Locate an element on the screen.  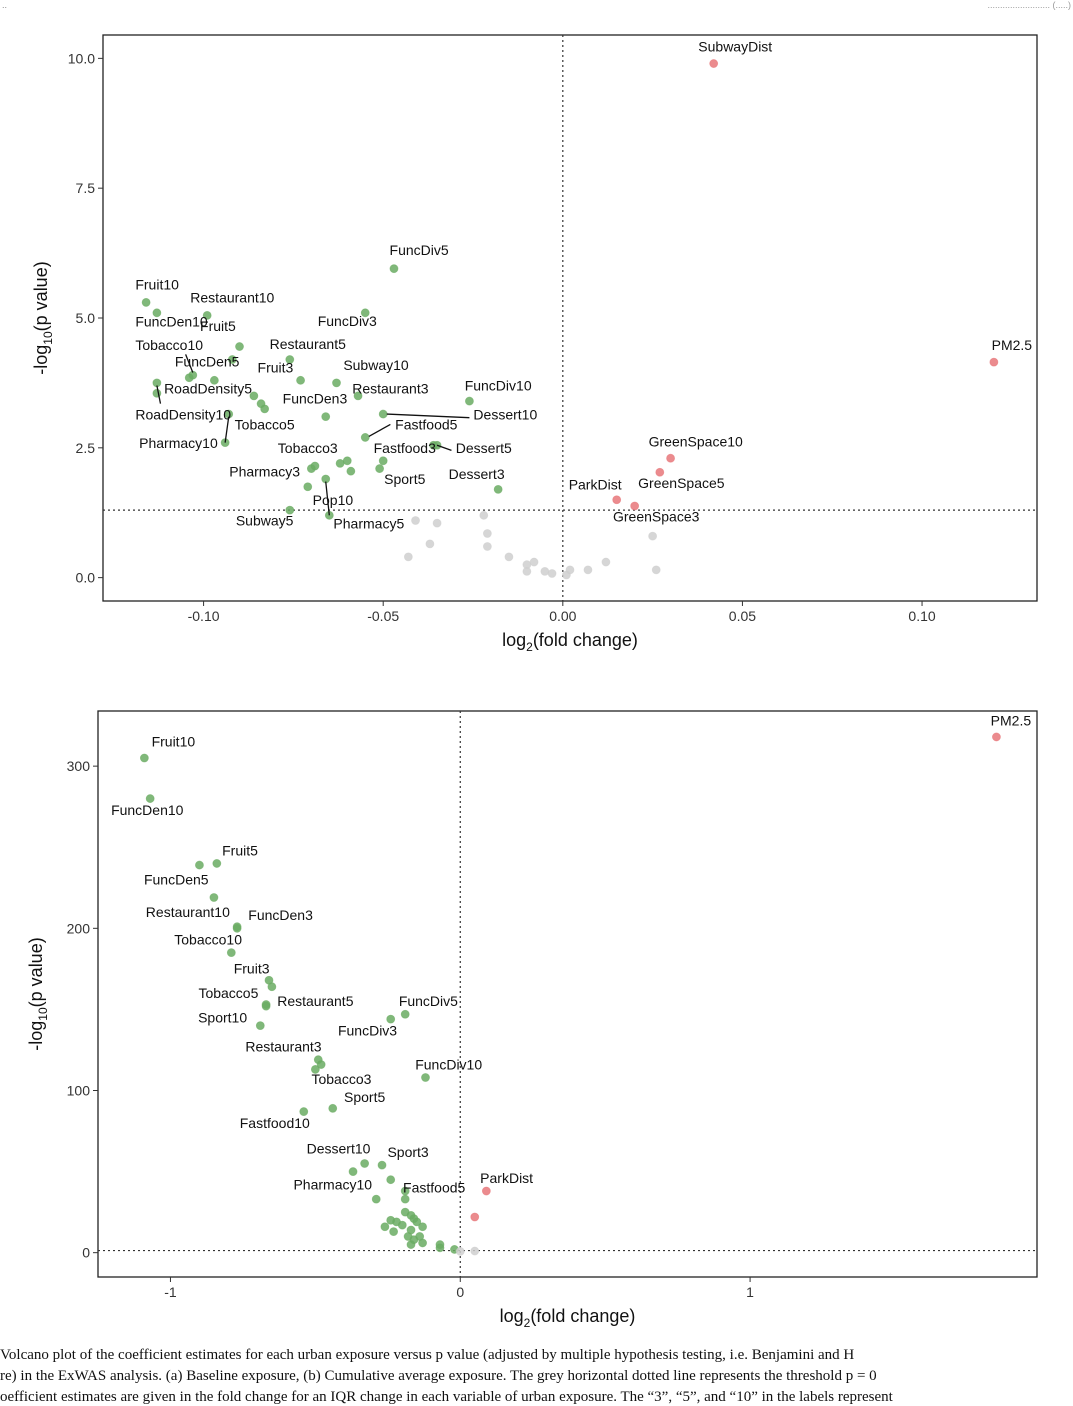
panel-a-point-label: FuncDen5 is located at coordinates (207, 361).